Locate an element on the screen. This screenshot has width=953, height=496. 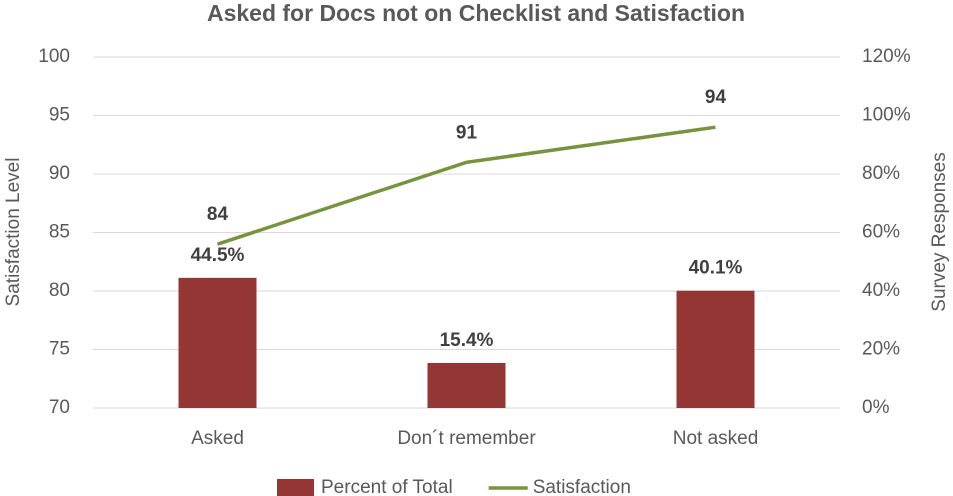
legend-swatch is located at coordinates (295, 487).